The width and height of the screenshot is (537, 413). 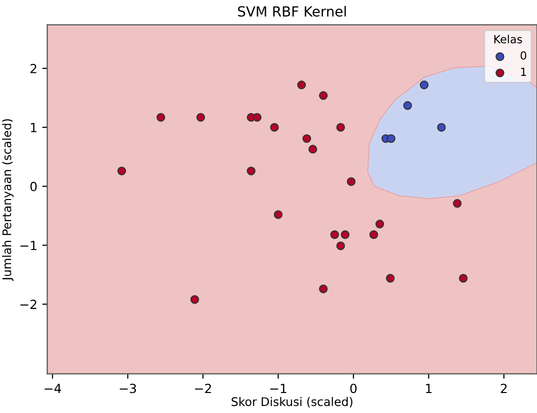 What do you see at coordinates (523, 72) in the screenshot?
I see `legend-label: 1` at bounding box center [523, 72].